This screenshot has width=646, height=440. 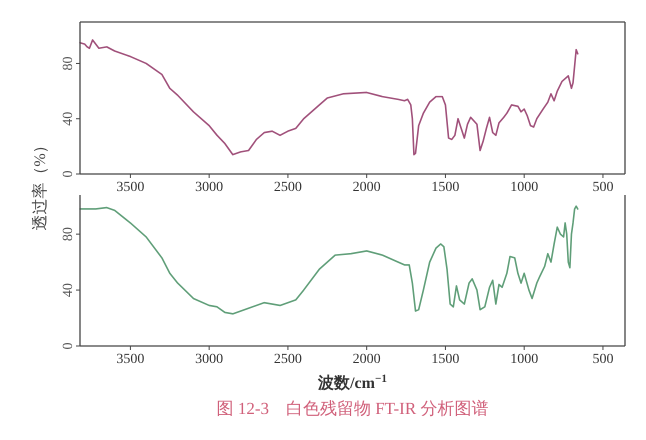 I want to click on x-axis-title: 波数/cm$^{−1}$, so click(x=352, y=382).